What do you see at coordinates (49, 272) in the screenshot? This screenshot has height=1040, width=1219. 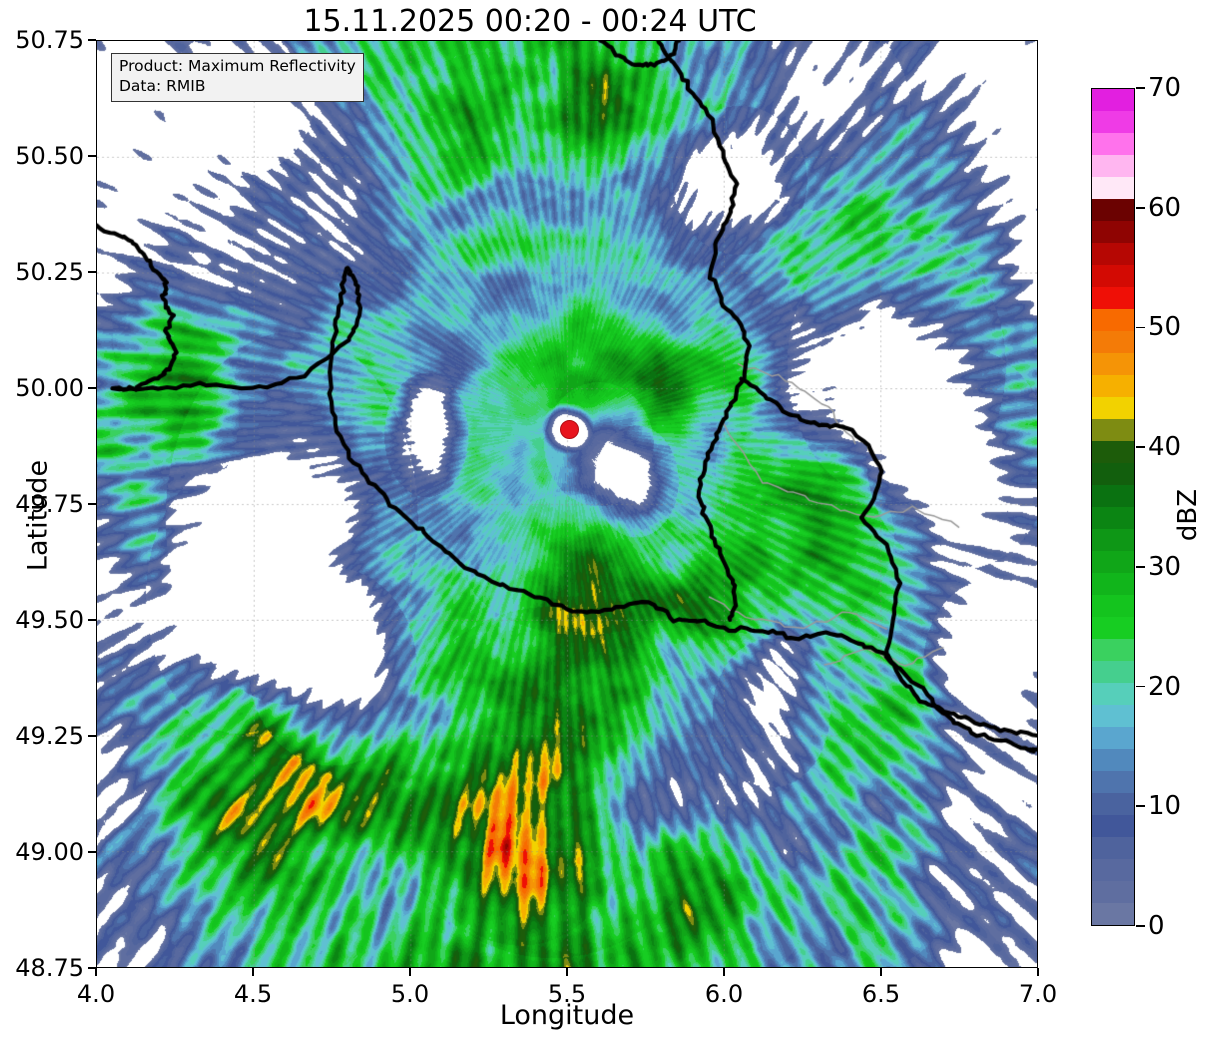 I see `y-axis-tick-label: 50.25` at bounding box center [49, 272].